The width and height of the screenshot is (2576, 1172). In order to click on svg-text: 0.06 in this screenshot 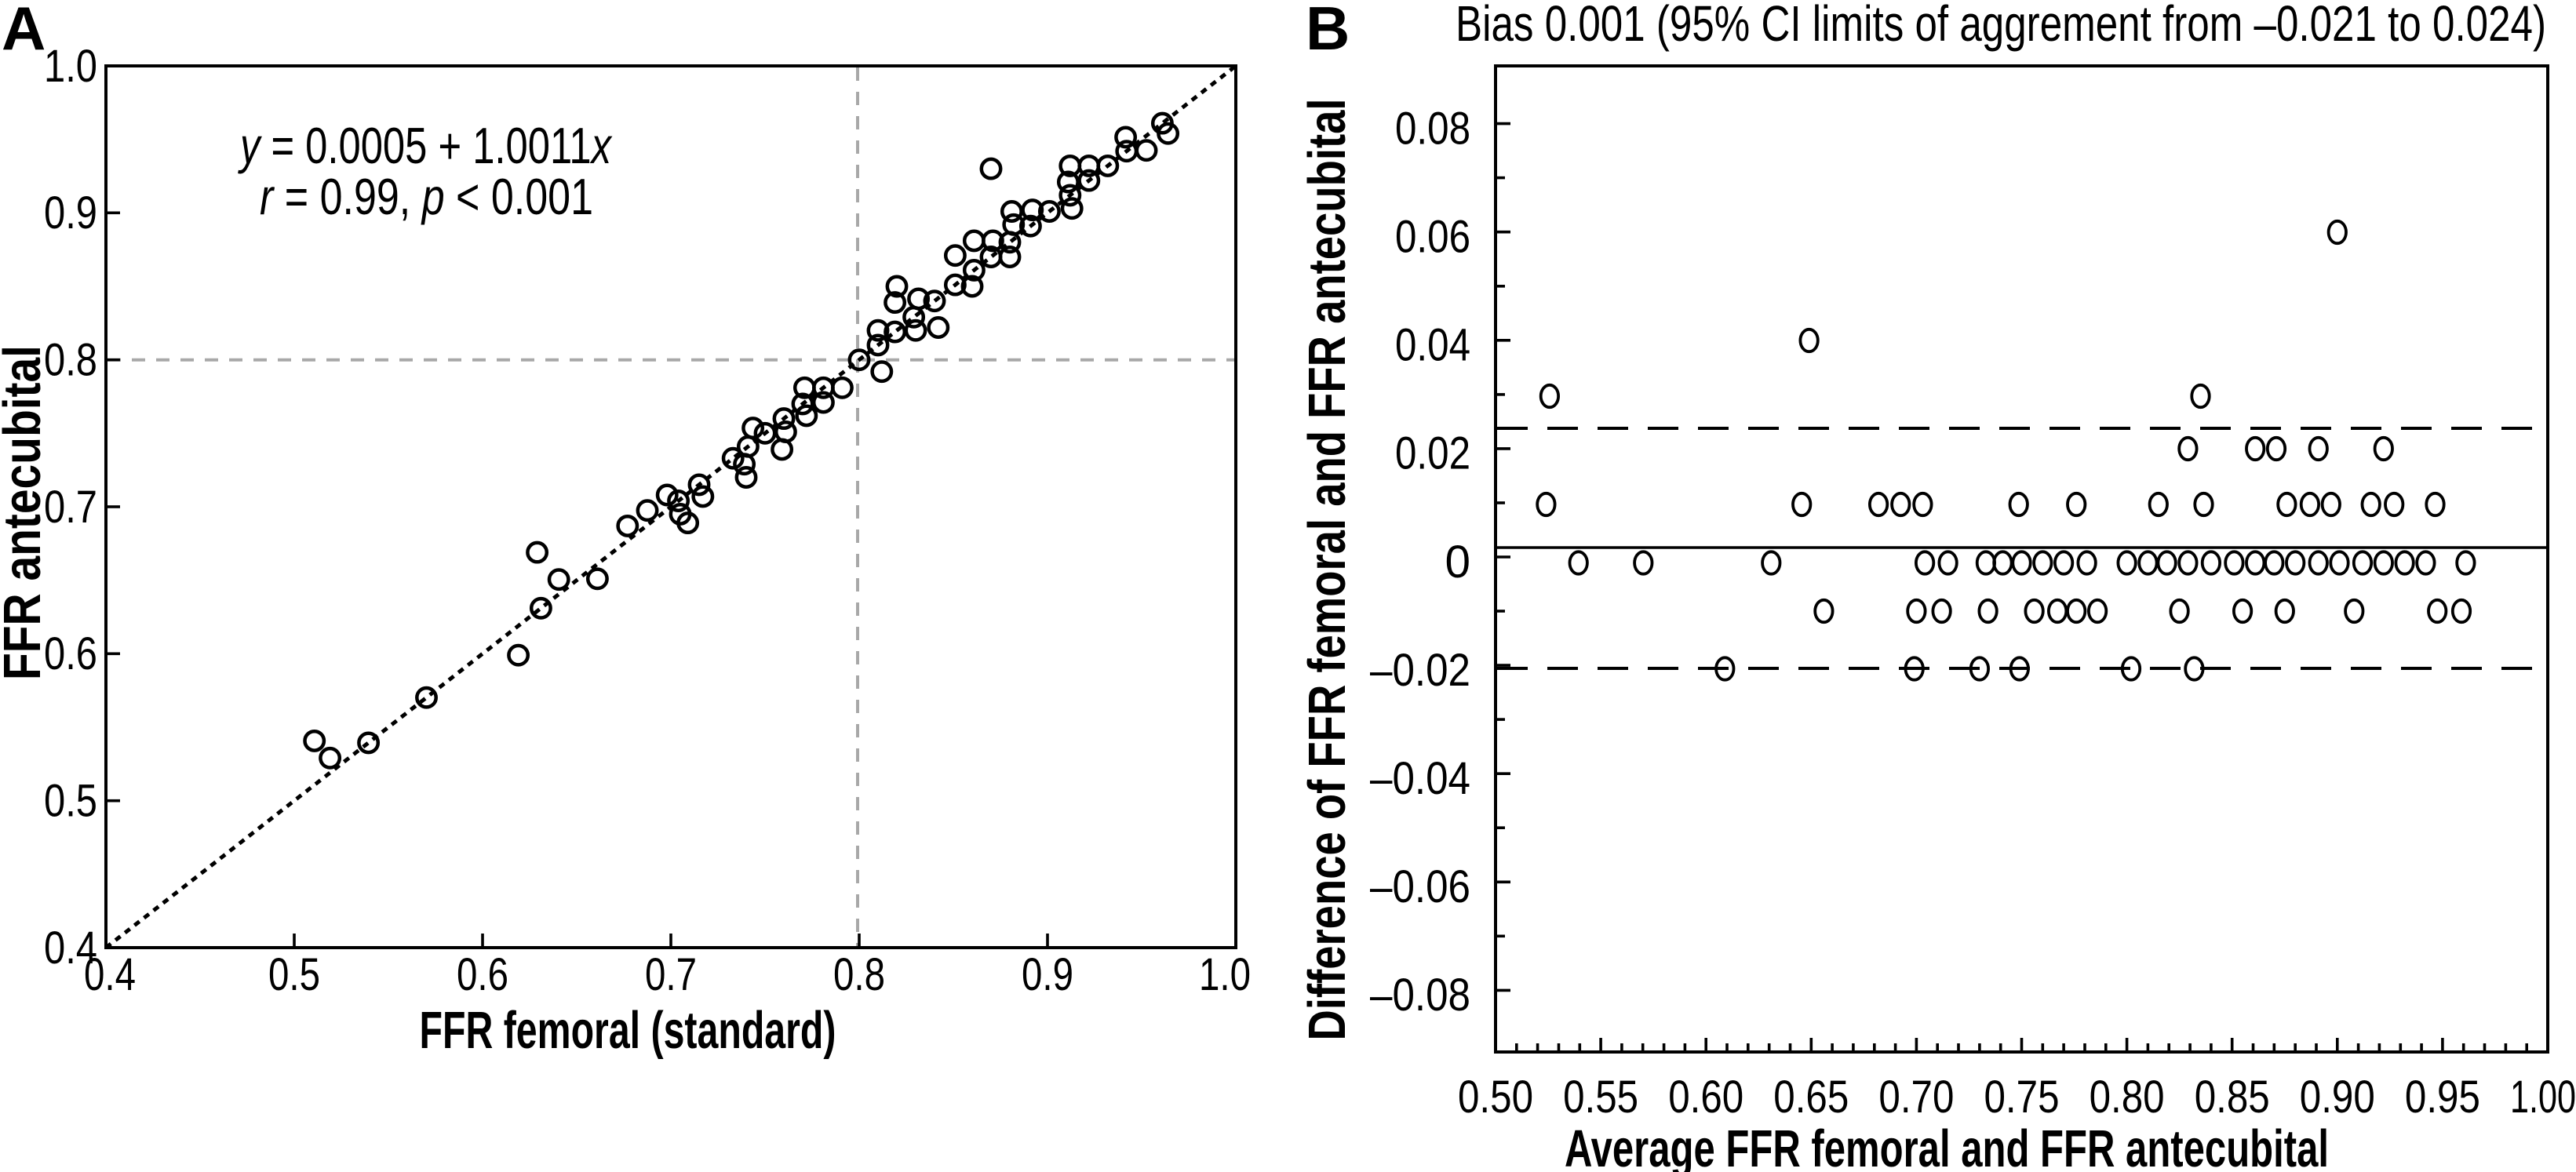, I will do `click(1432, 237)`.